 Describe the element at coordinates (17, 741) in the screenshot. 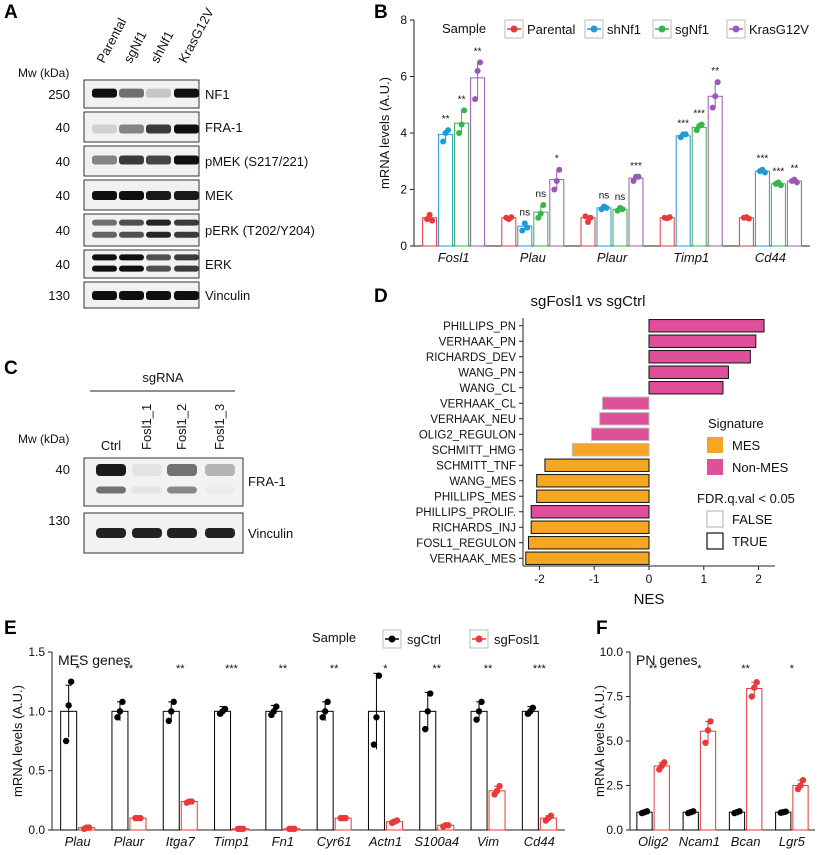

I see `y-axis-label: mRNA levels (A.U.)` at that location.